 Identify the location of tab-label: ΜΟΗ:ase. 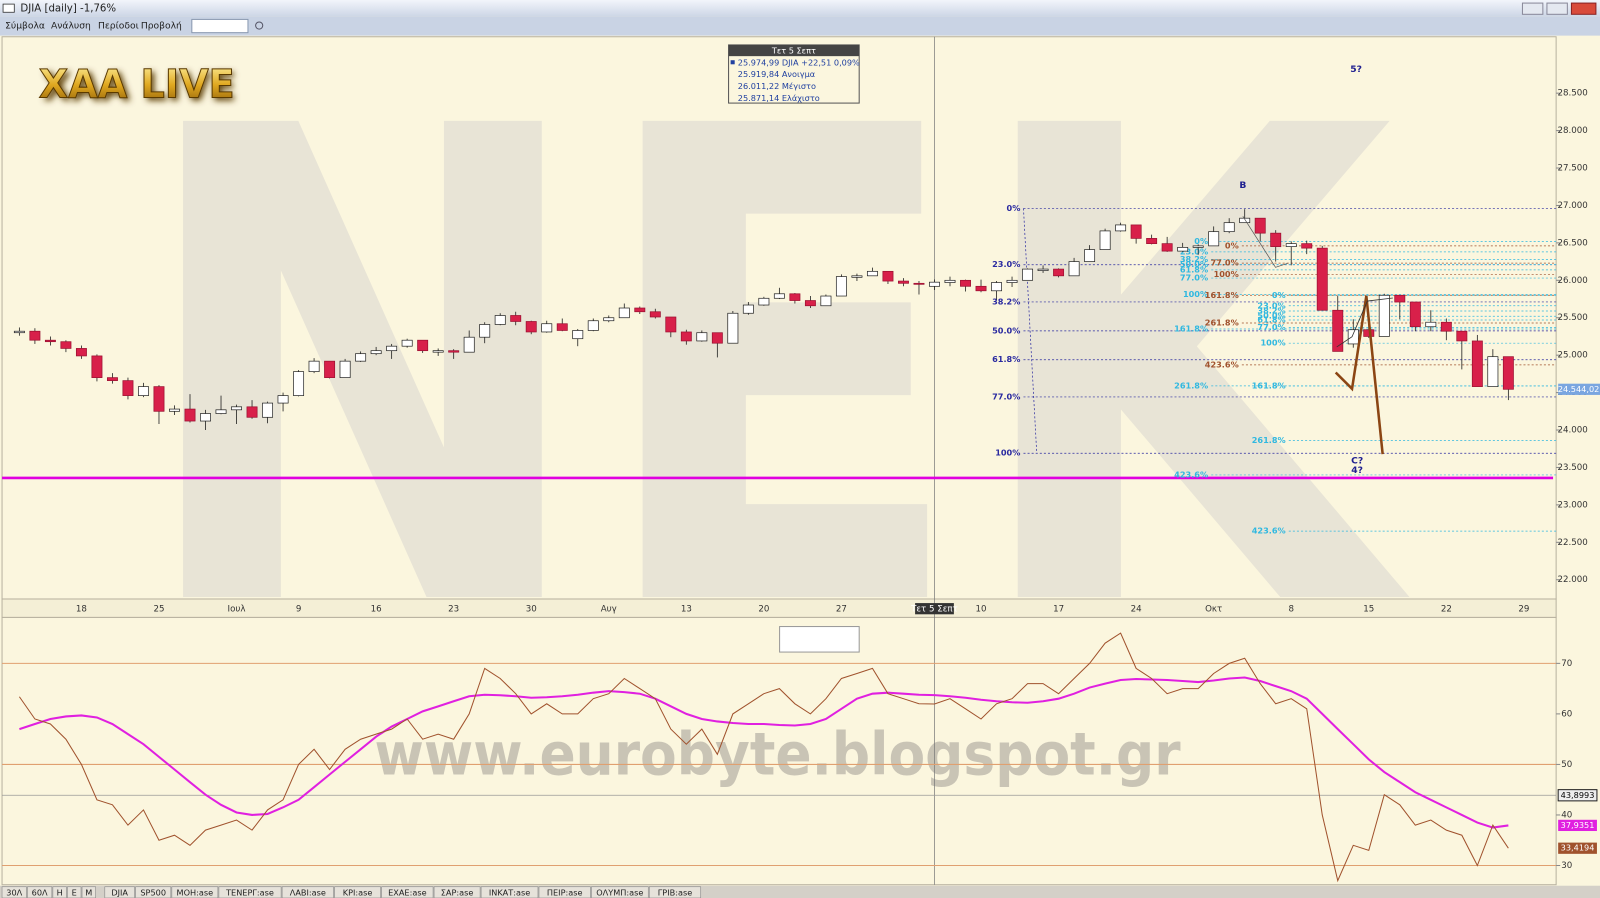
(195, 892).